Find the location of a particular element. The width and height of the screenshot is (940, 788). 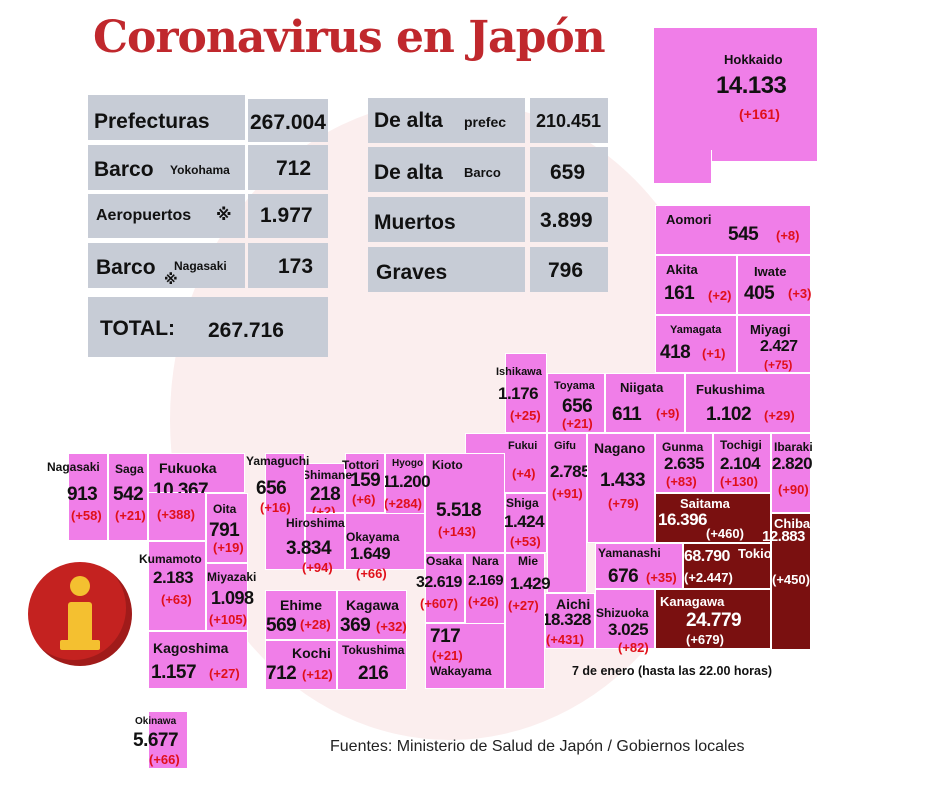

prefecture-nagano: Nagano 1.433 (+79) is located at coordinates (621, 488).